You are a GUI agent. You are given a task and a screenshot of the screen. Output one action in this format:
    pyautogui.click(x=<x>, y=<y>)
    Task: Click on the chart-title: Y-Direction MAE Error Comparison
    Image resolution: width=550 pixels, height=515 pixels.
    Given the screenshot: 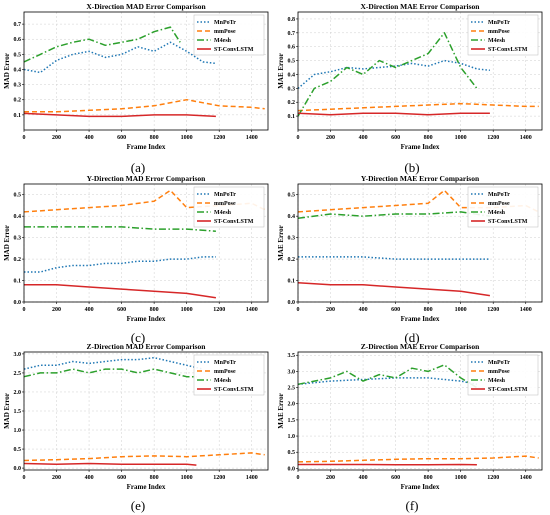 What is the action you would take?
    pyautogui.click(x=420, y=178)
    